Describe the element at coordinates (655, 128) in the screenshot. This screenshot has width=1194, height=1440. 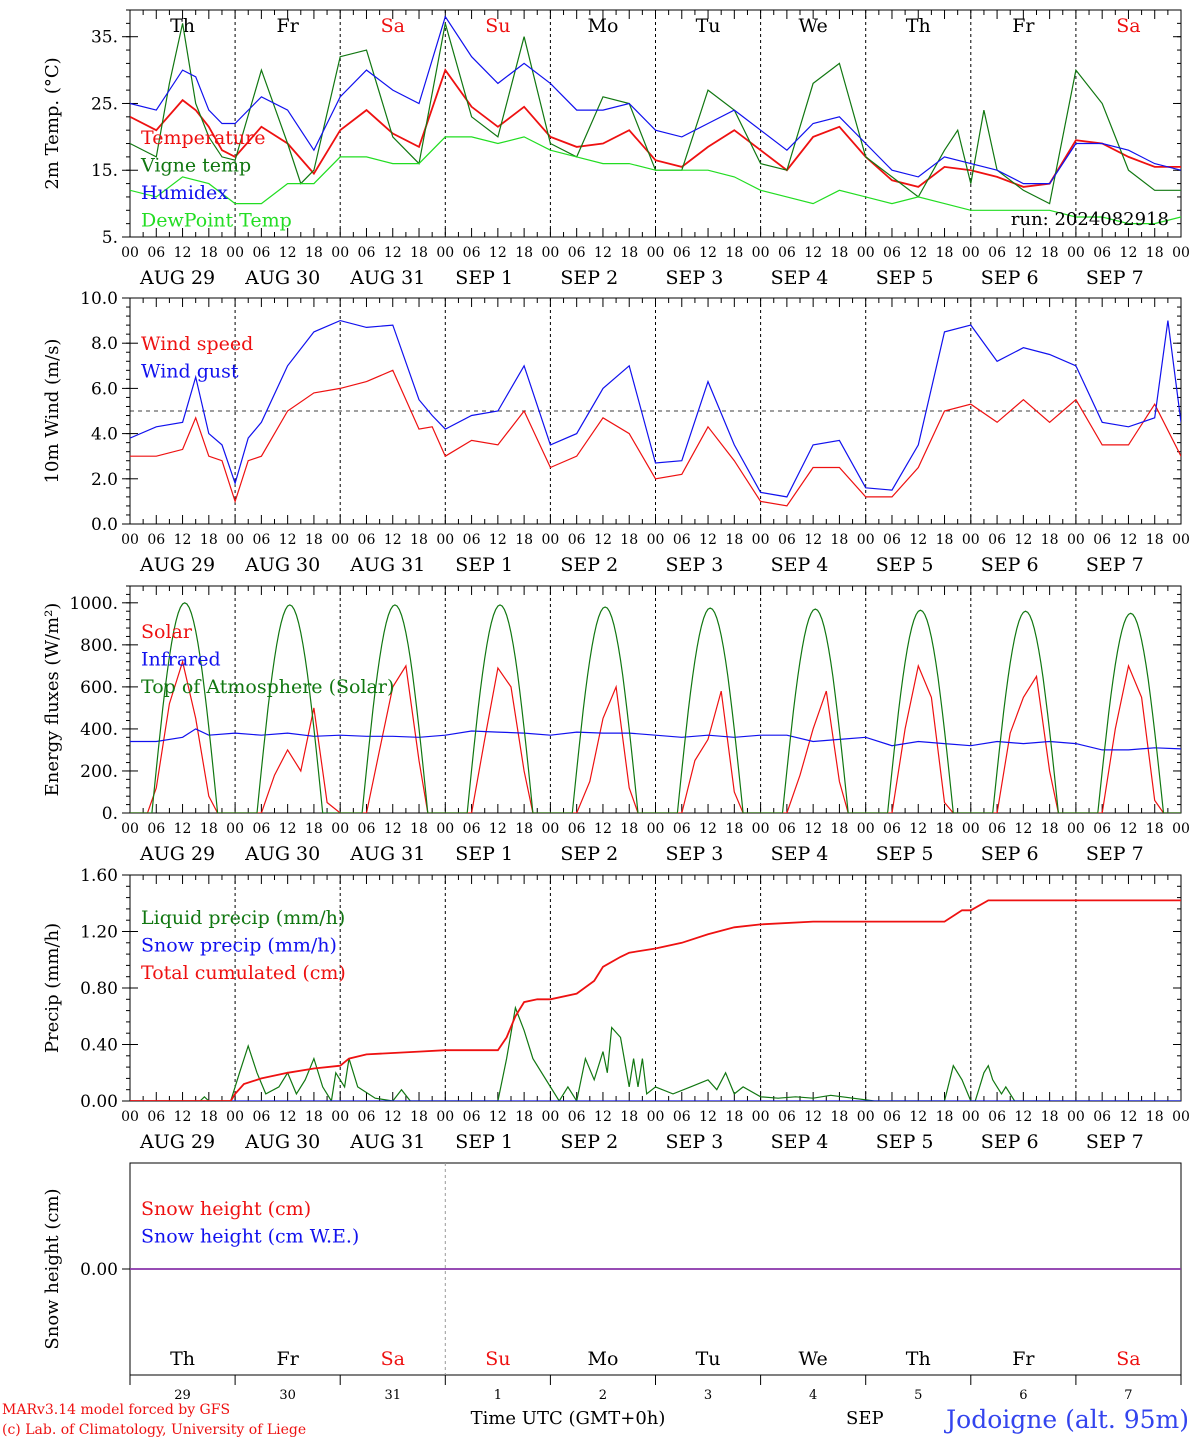
I see `series-line-temperature` at that location.